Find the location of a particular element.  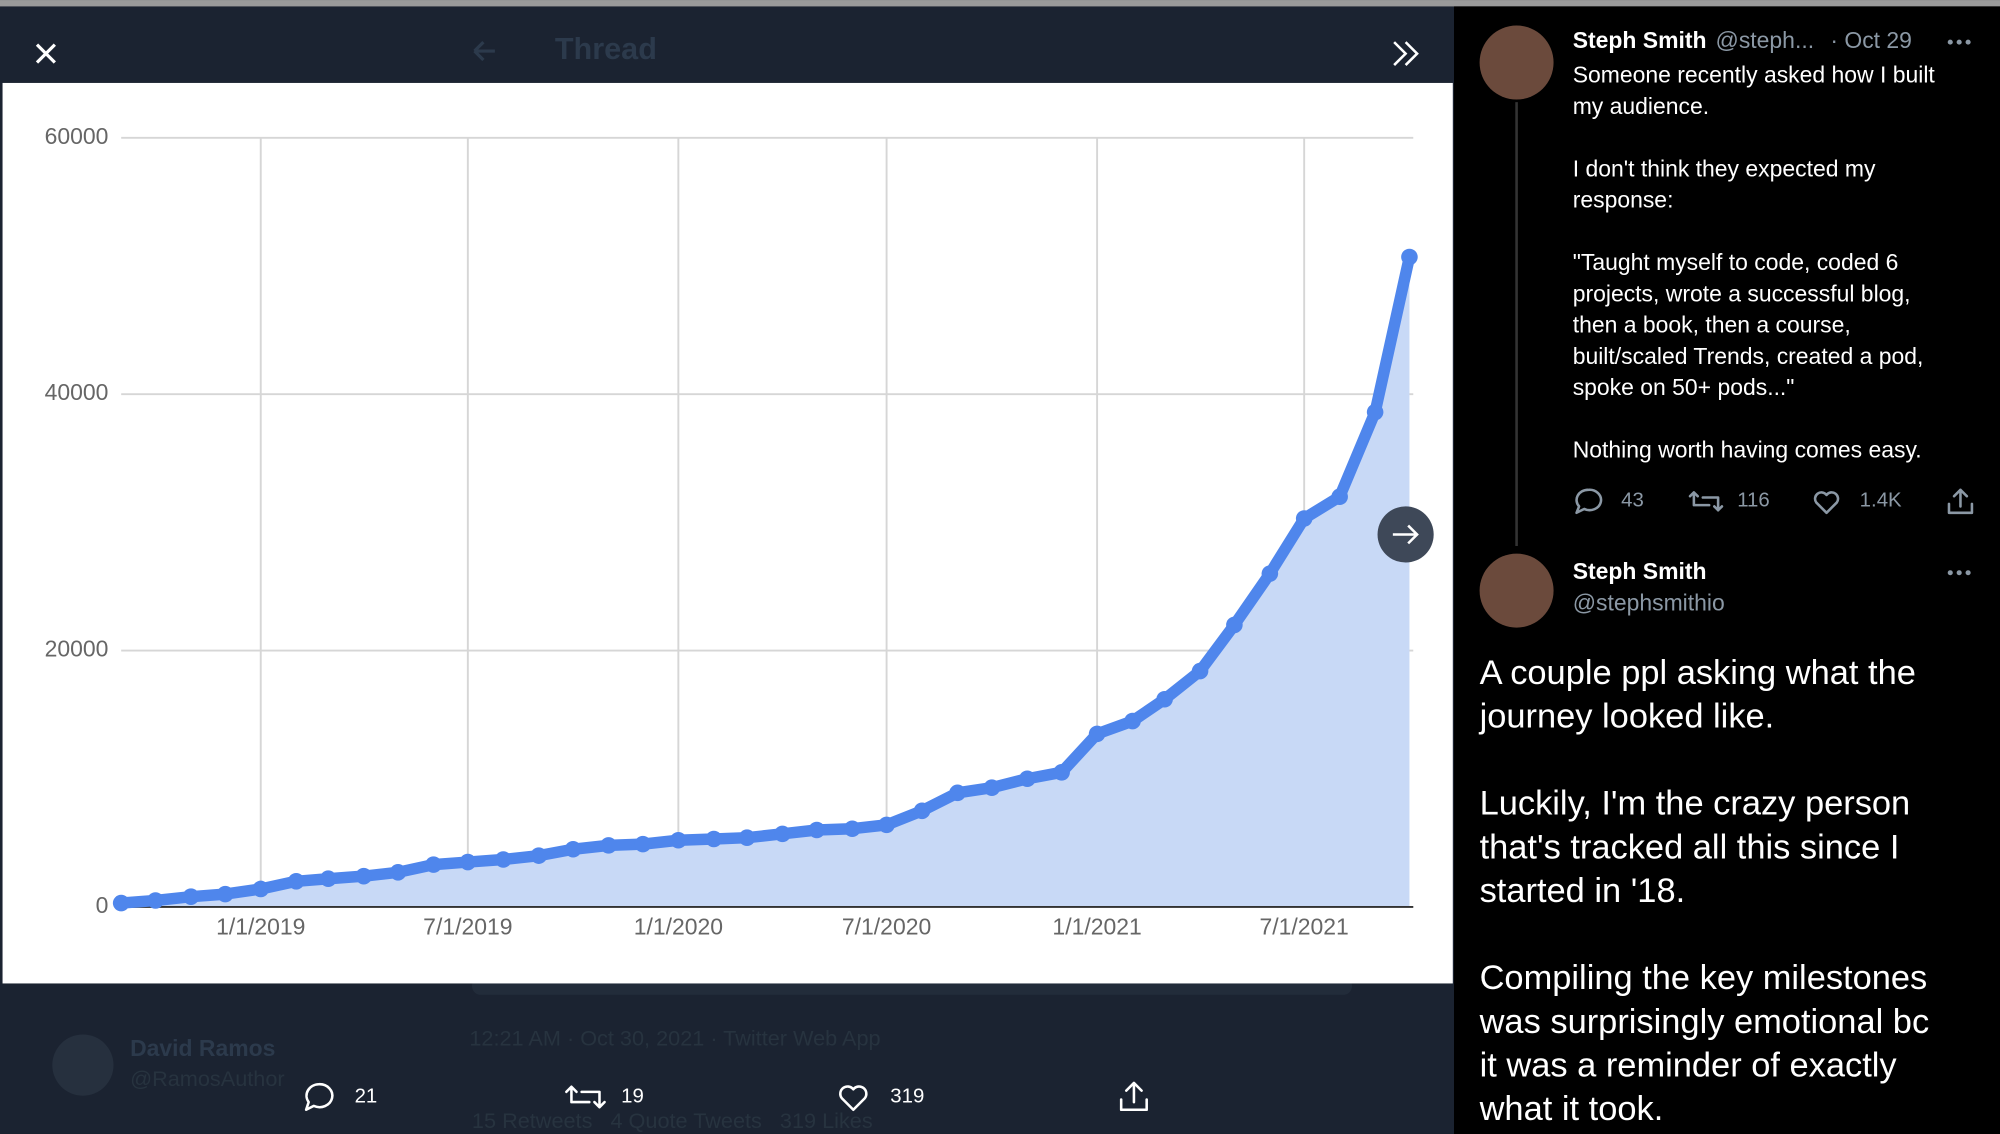

tweet-text-line: "Taught myself to code, coded 6 is located at coordinates (1736, 262).